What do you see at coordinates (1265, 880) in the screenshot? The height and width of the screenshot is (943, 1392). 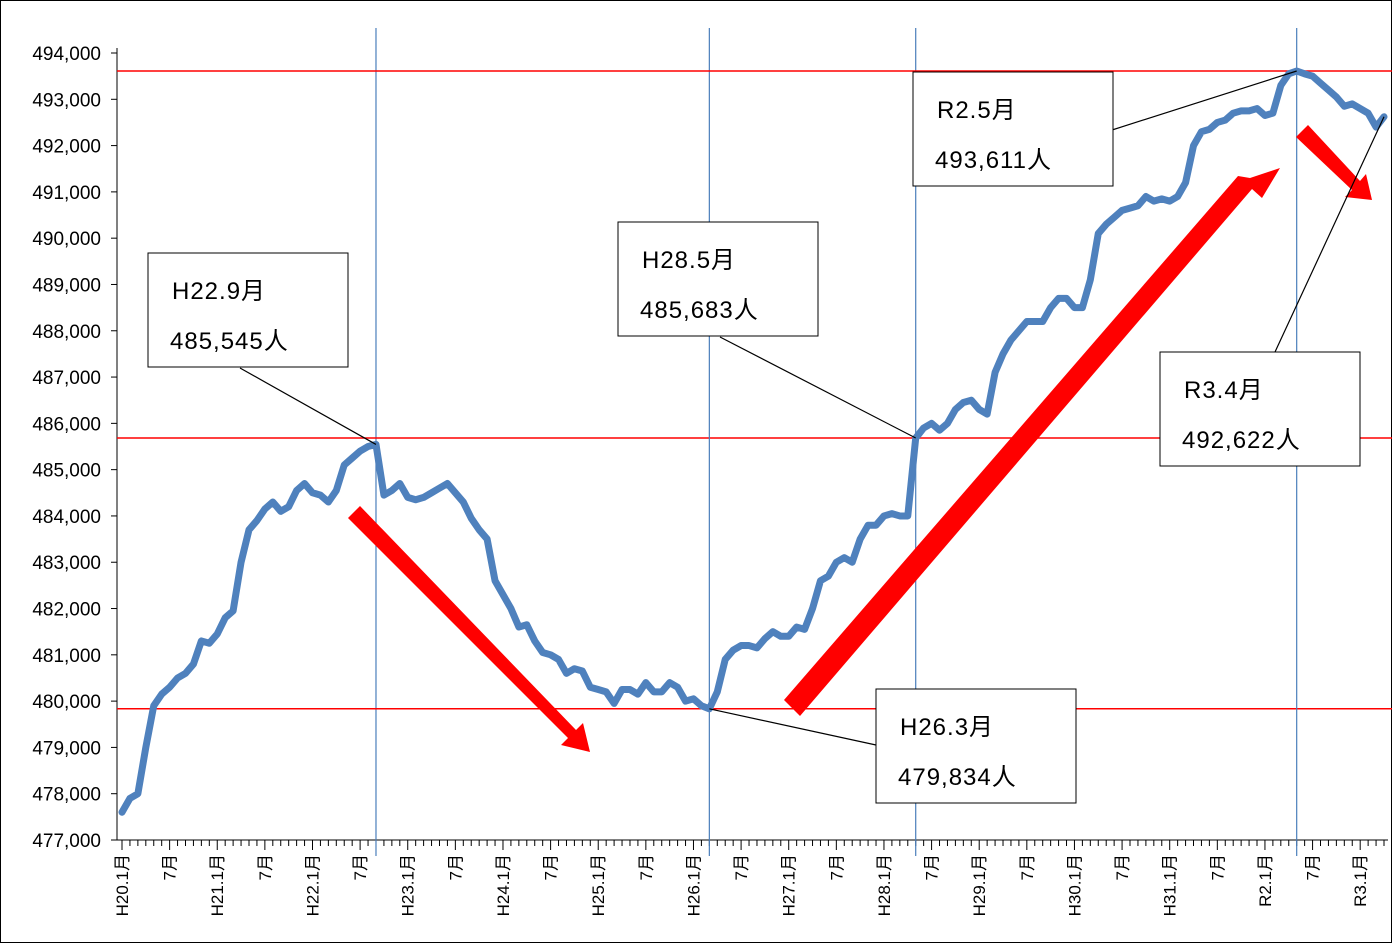 I see `x-tick-label: R2.1月` at bounding box center [1265, 880].